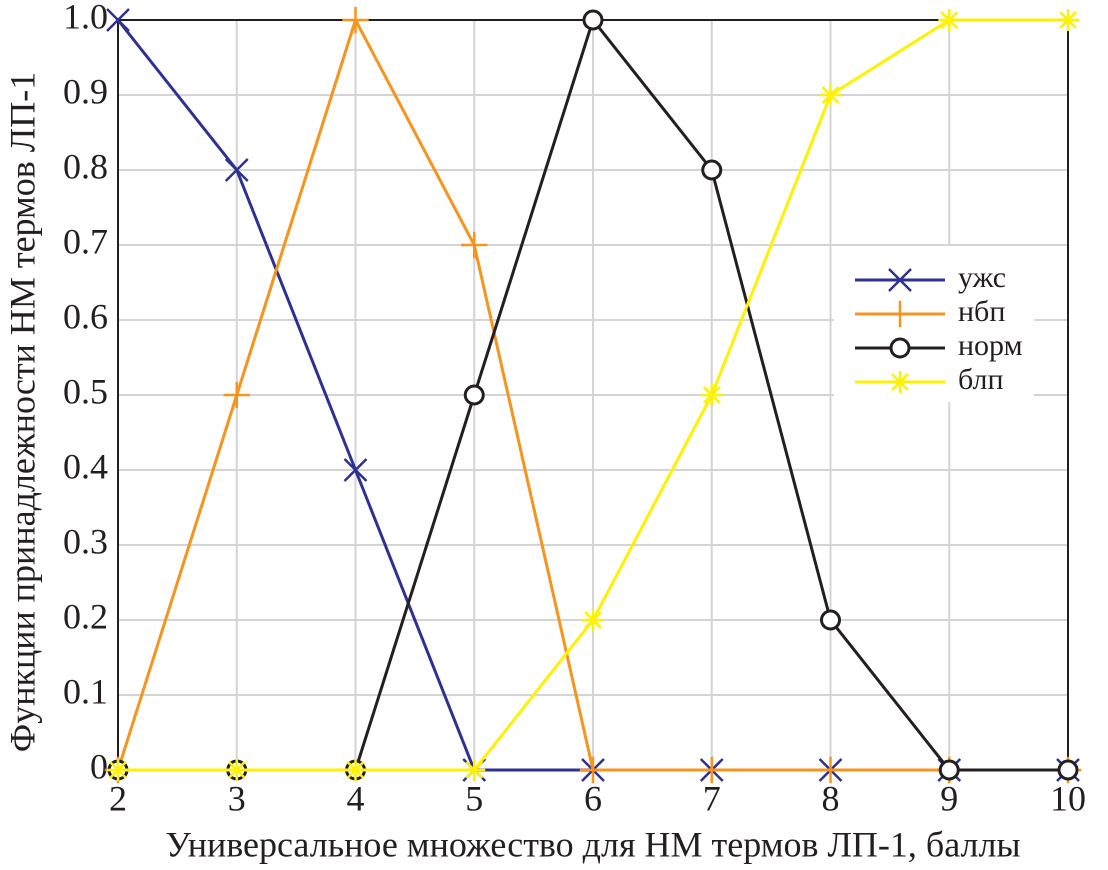 The width and height of the screenshot is (1108, 870). Describe the element at coordinates (118, 798) in the screenshot. I see `x-tick-label: 2` at that location.